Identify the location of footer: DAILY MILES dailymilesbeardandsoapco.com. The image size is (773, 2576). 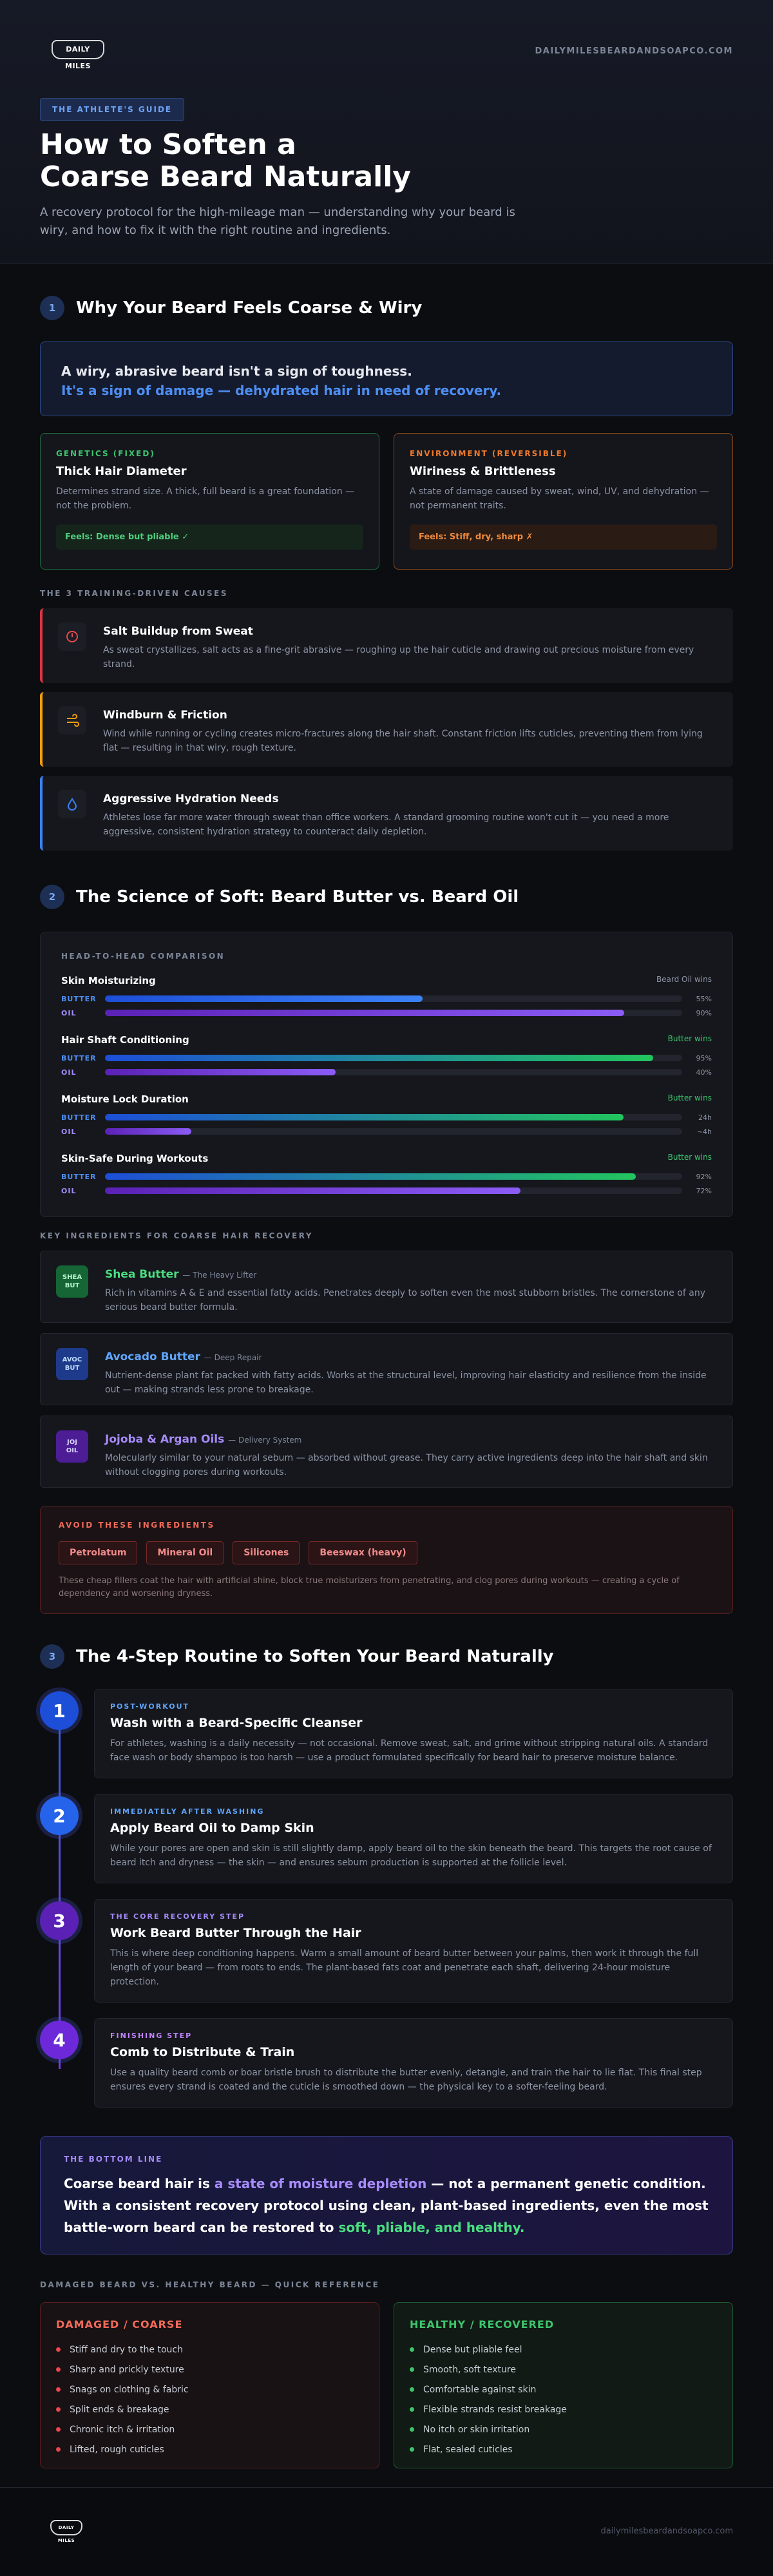
(386, 2532).